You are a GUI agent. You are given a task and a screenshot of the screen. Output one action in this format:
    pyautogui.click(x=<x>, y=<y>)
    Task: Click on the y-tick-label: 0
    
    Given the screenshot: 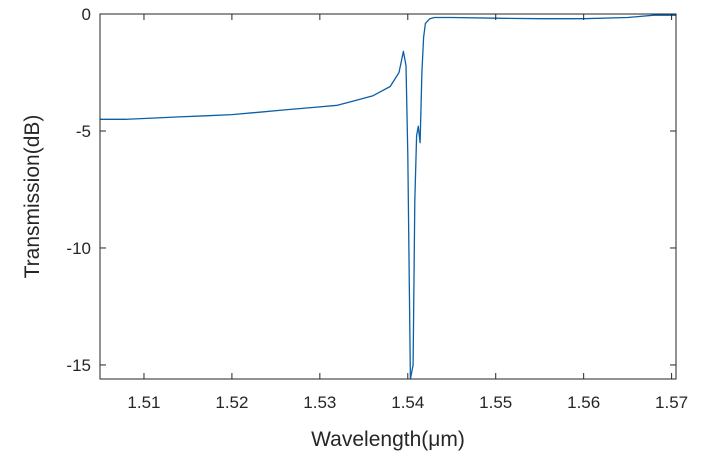 What is the action you would take?
    pyautogui.click(x=86, y=14)
    